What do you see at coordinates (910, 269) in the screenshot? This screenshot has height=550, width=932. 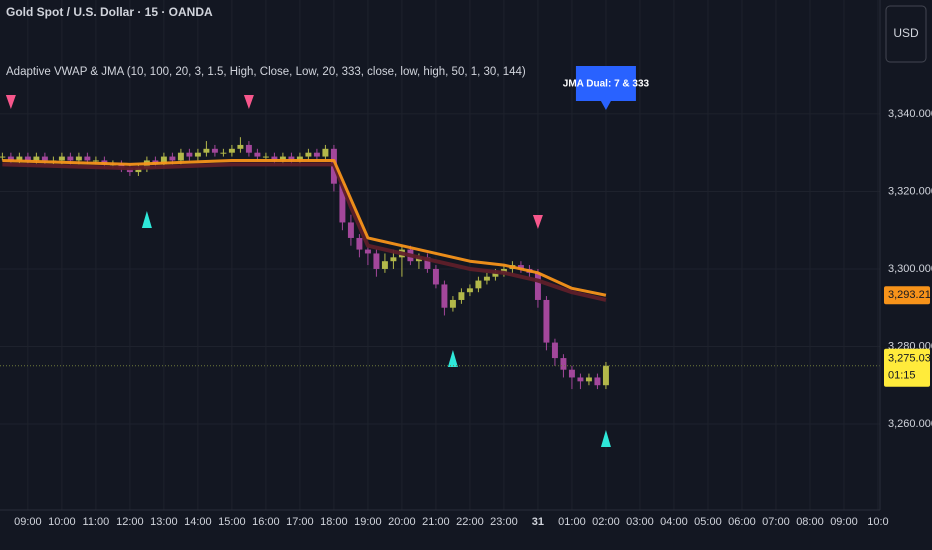 I see `y-tick-label: 3,300.000` at bounding box center [910, 269].